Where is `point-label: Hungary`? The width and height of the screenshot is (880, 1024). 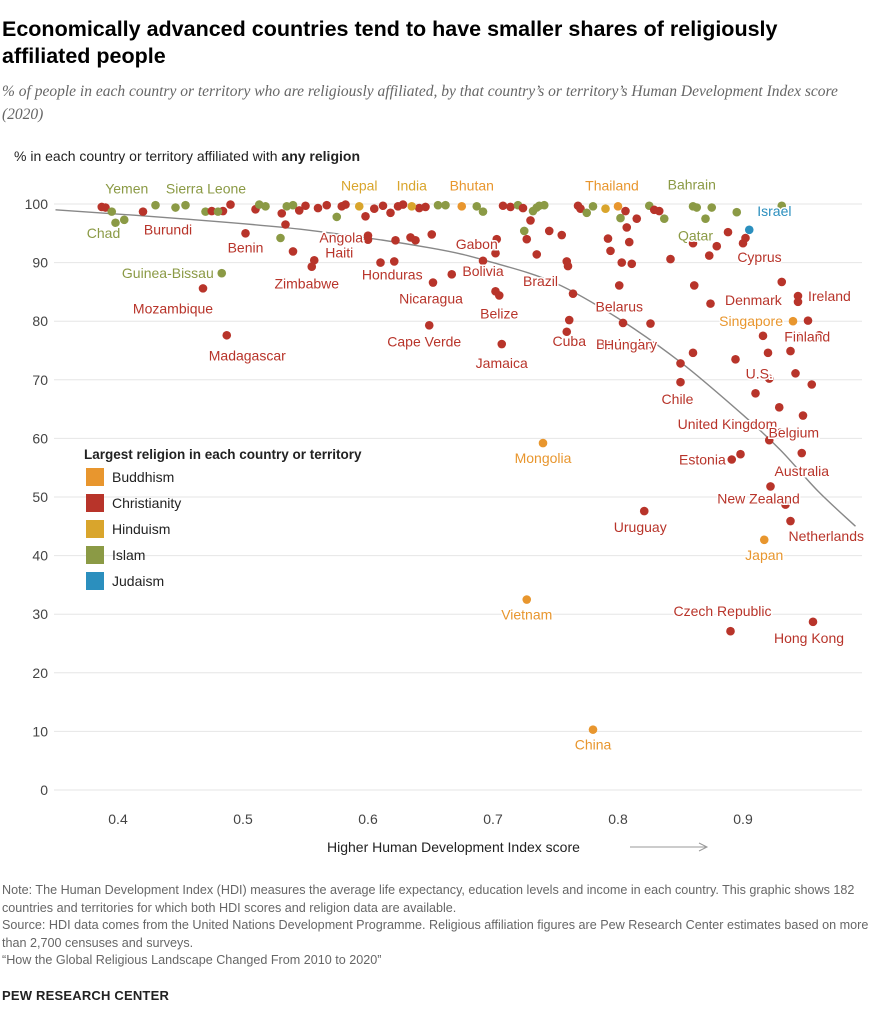 point-label: Hungary is located at coordinates (630, 345).